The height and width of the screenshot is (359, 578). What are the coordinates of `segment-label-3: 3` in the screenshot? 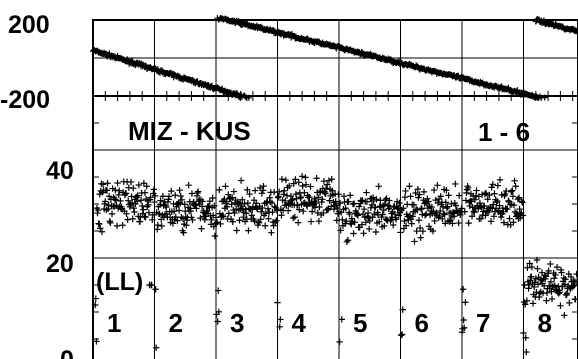 It's located at (237, 323).